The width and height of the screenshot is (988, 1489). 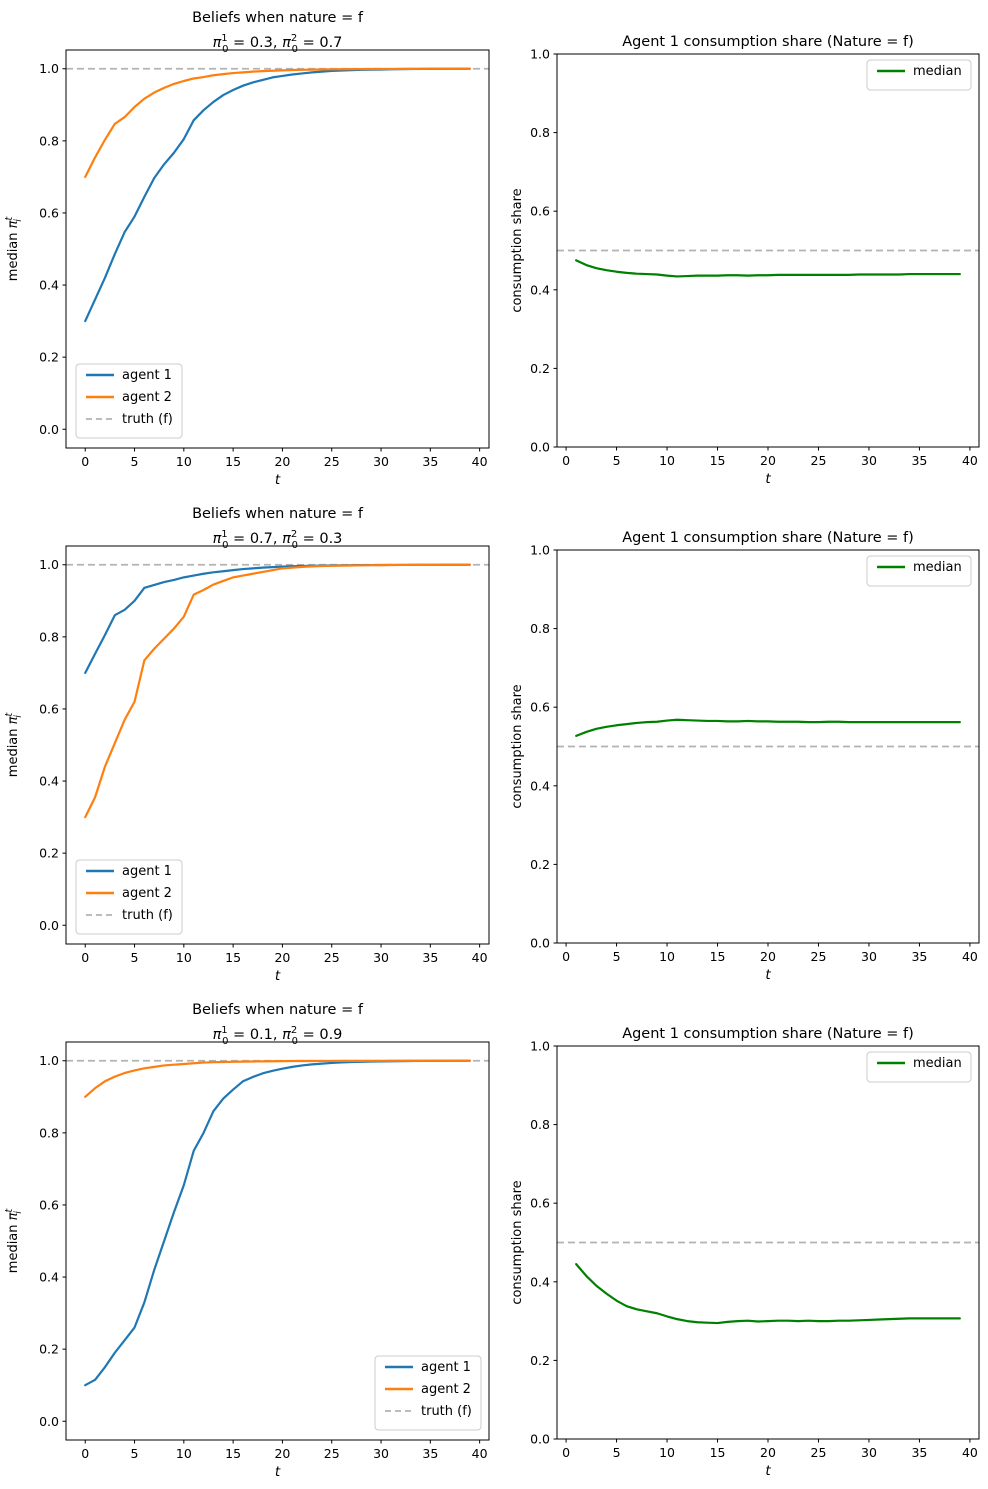 I want to click on x-tick-label: 25, so click(x=332, y=461).